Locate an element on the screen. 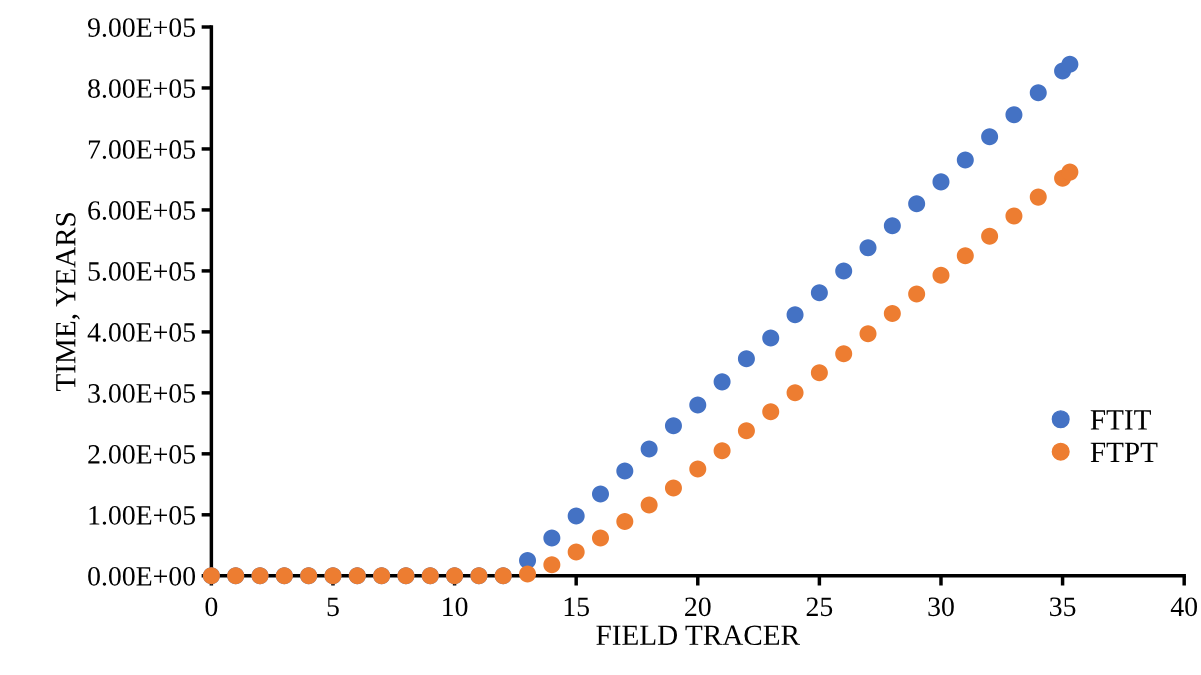  y-tick-label: 8.00E+05 is located at coordinates (142, 89).